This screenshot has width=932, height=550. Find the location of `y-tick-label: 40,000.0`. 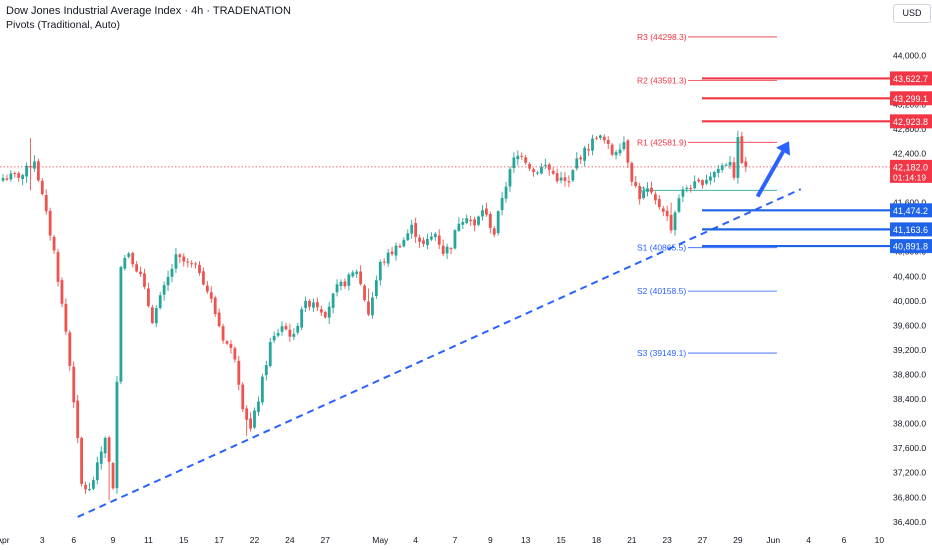

y-tick-label: 40,000.0 is located at coordinates (909, 301).